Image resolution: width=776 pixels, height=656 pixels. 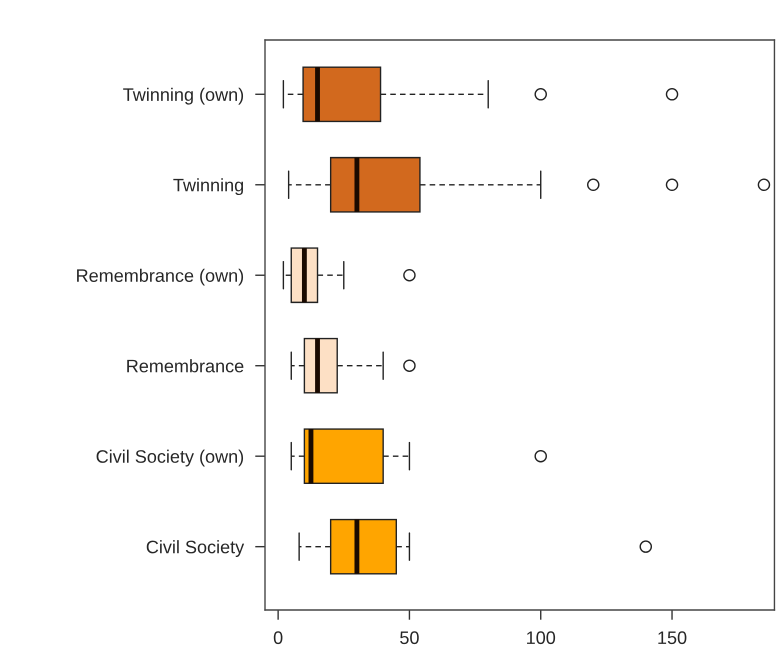 I want to click on x-tick-label: 100, so click(x=541, y=637).